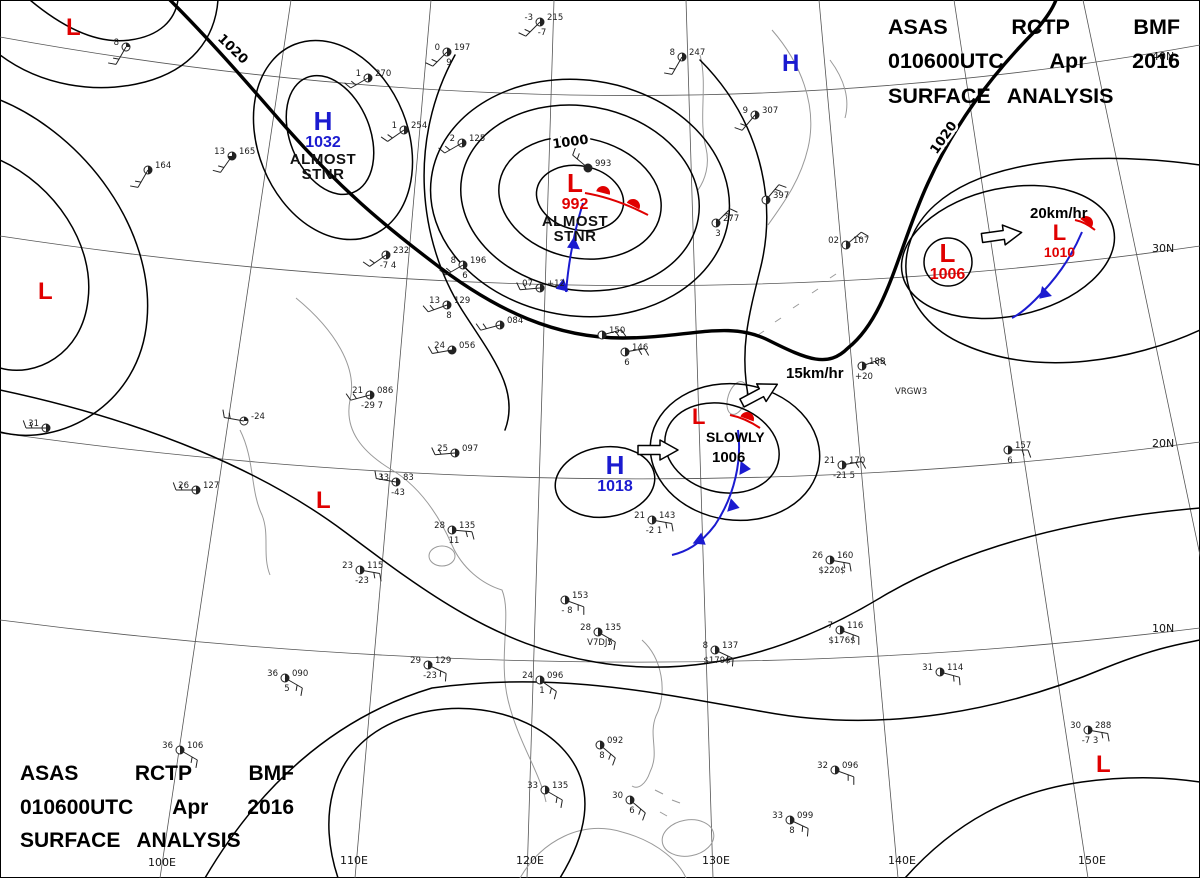  Describe the element at coordinates (157, 774) in the screenshot. I see `title-line-1: ASAS RCTP BMF` at that location.